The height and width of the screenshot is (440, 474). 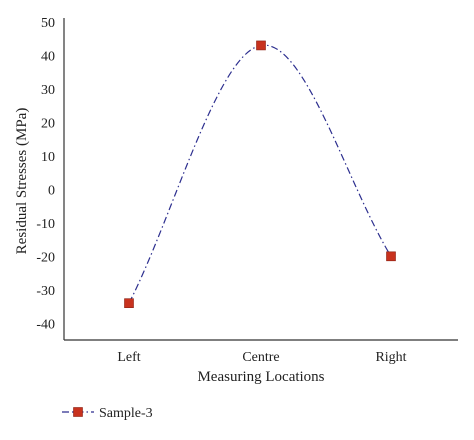 What do you see at coordinates (48, 56) in the screenshot?
I see `y-tick-label: 40` at bounding box center [48, 56].